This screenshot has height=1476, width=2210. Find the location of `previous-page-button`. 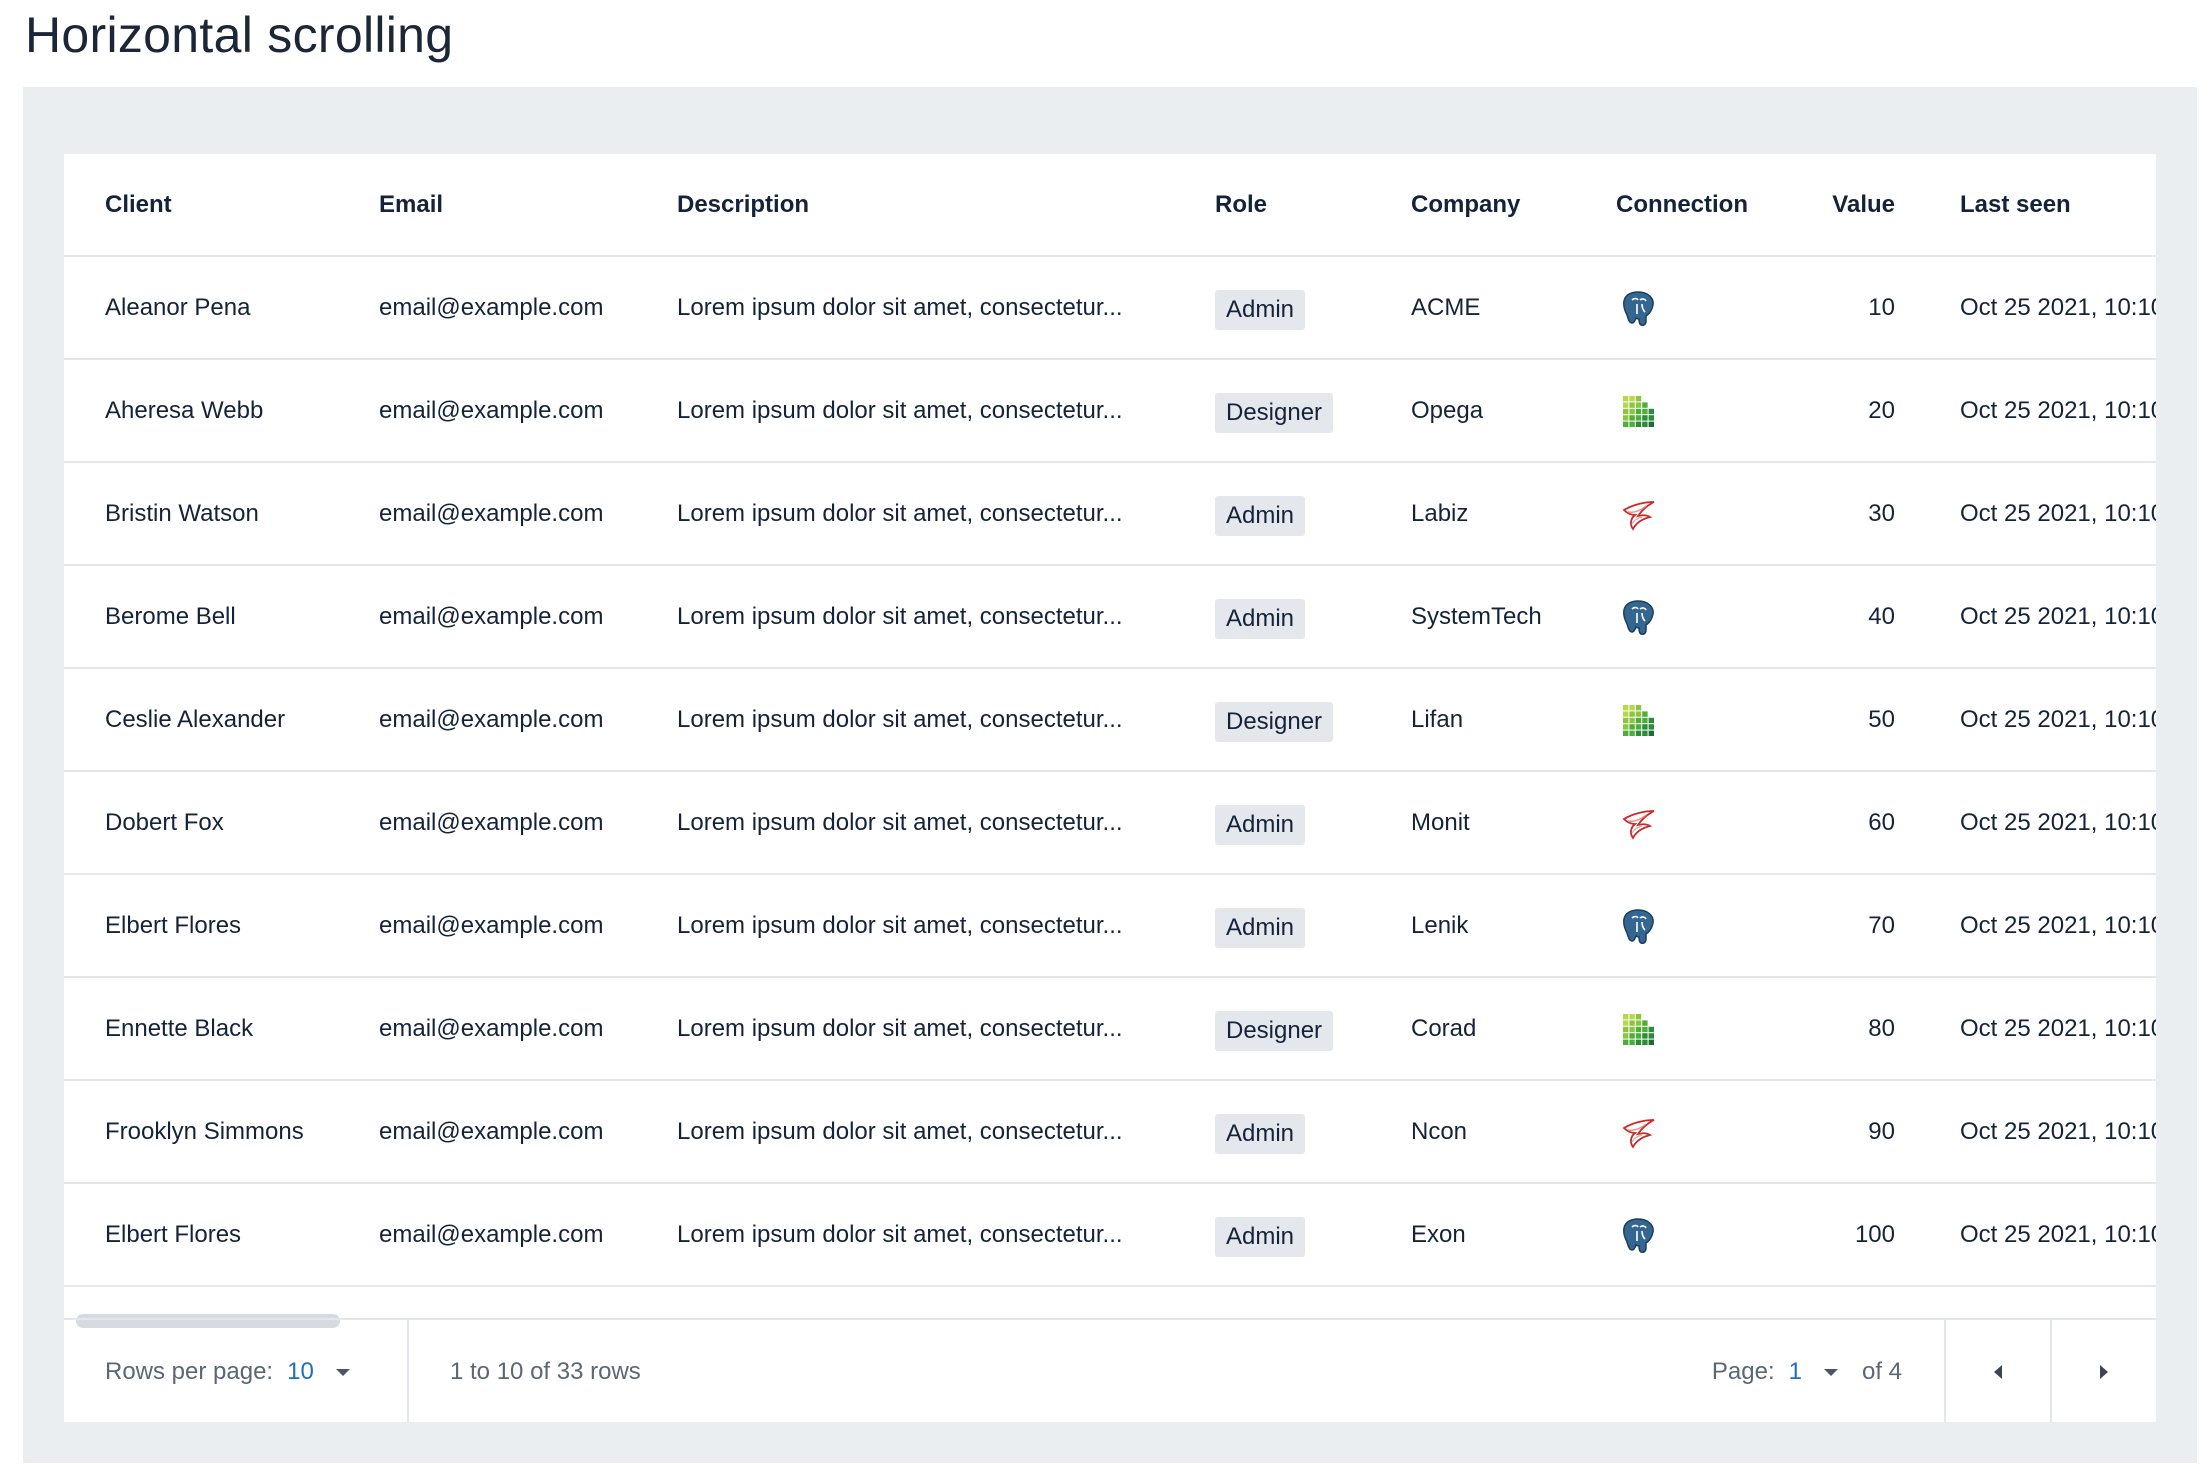

previous-page-button is located at coordinates (1997, 1371).